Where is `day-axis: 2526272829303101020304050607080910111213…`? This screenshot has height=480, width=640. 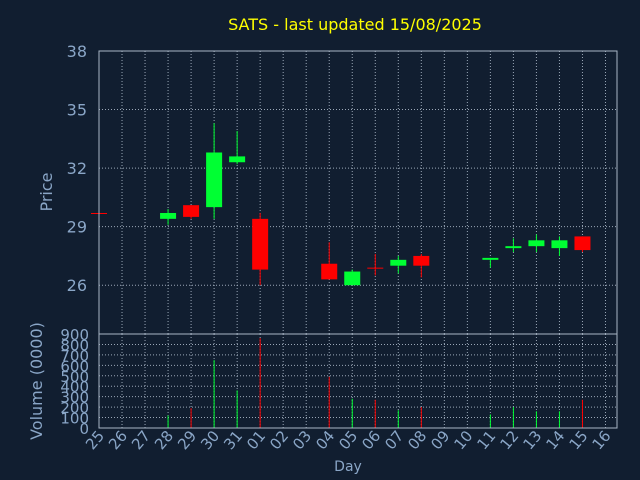
day-axis: 2526272829303101020304050607080910111213… is located at coordinates (348, 440).